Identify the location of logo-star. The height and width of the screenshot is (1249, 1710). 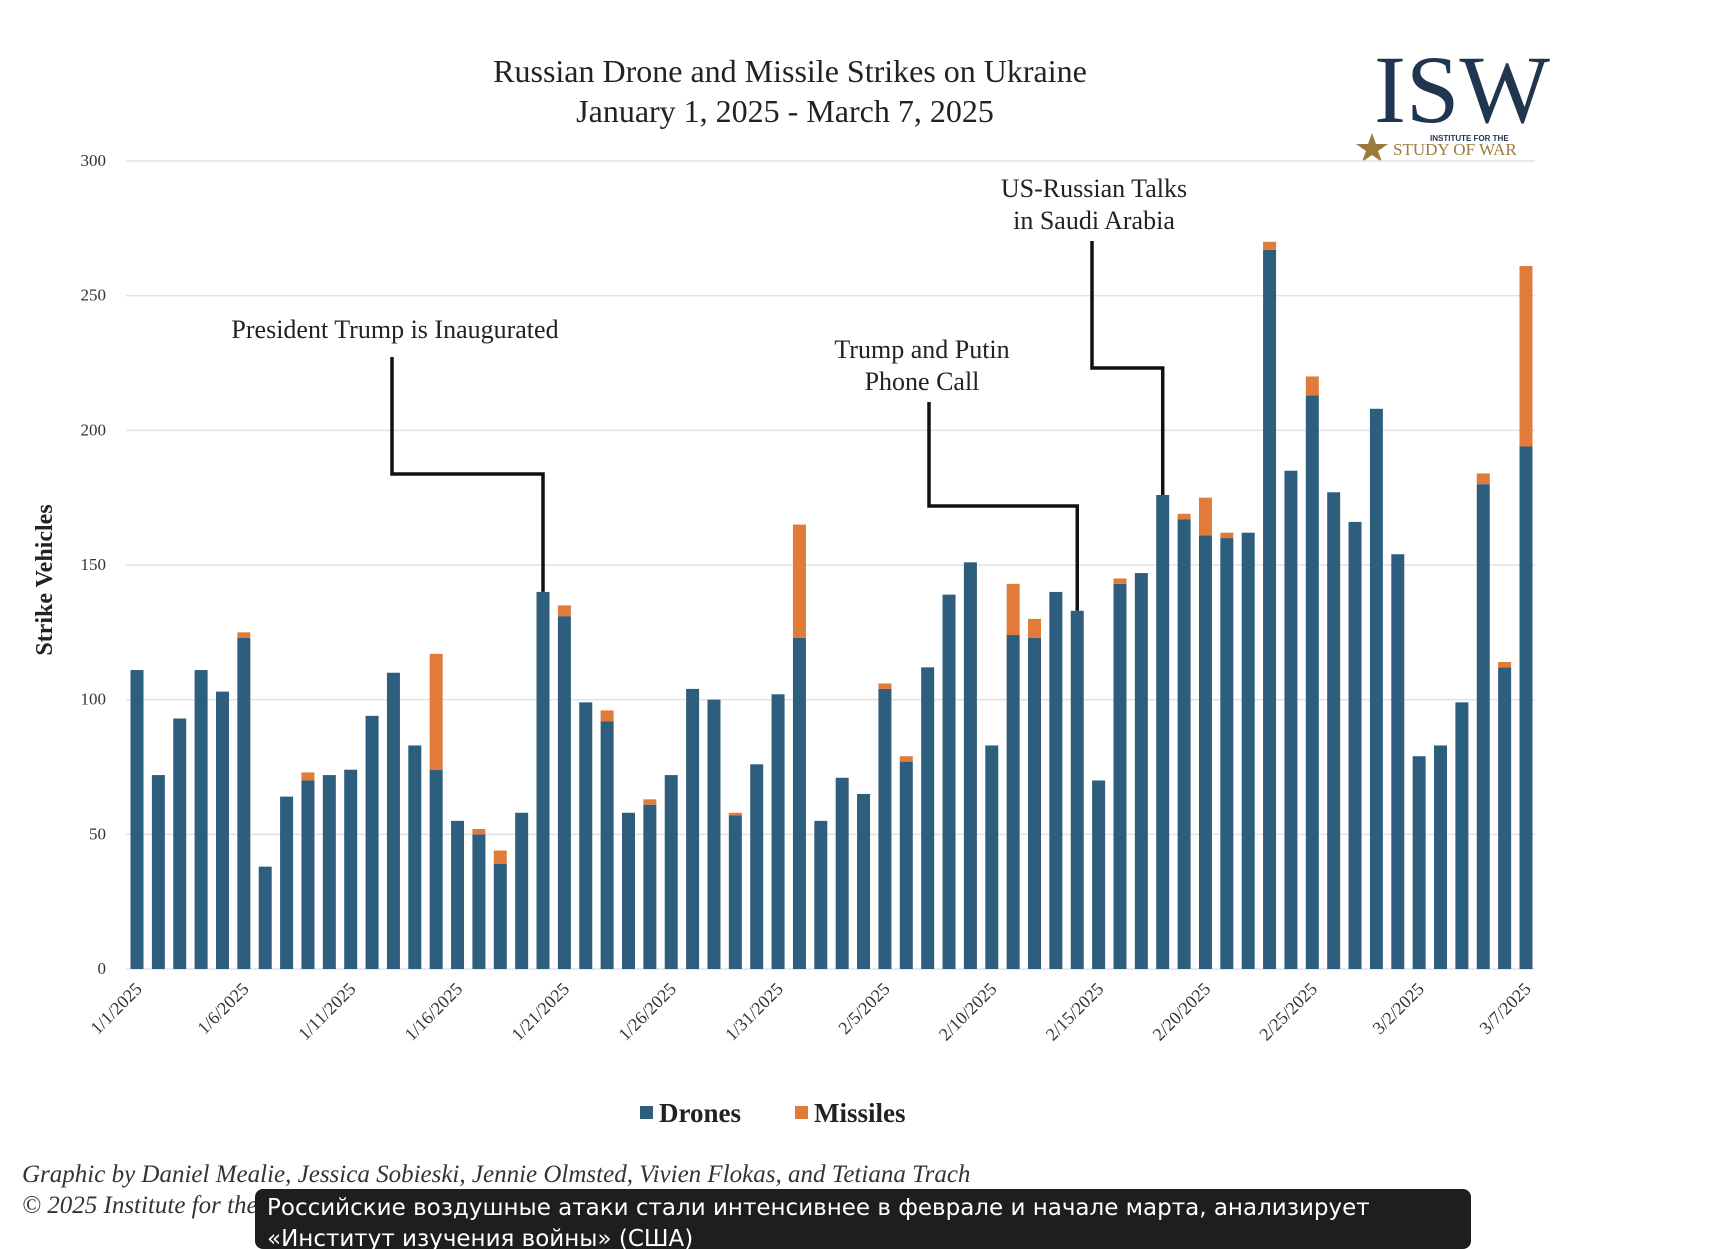
(1372, 147).